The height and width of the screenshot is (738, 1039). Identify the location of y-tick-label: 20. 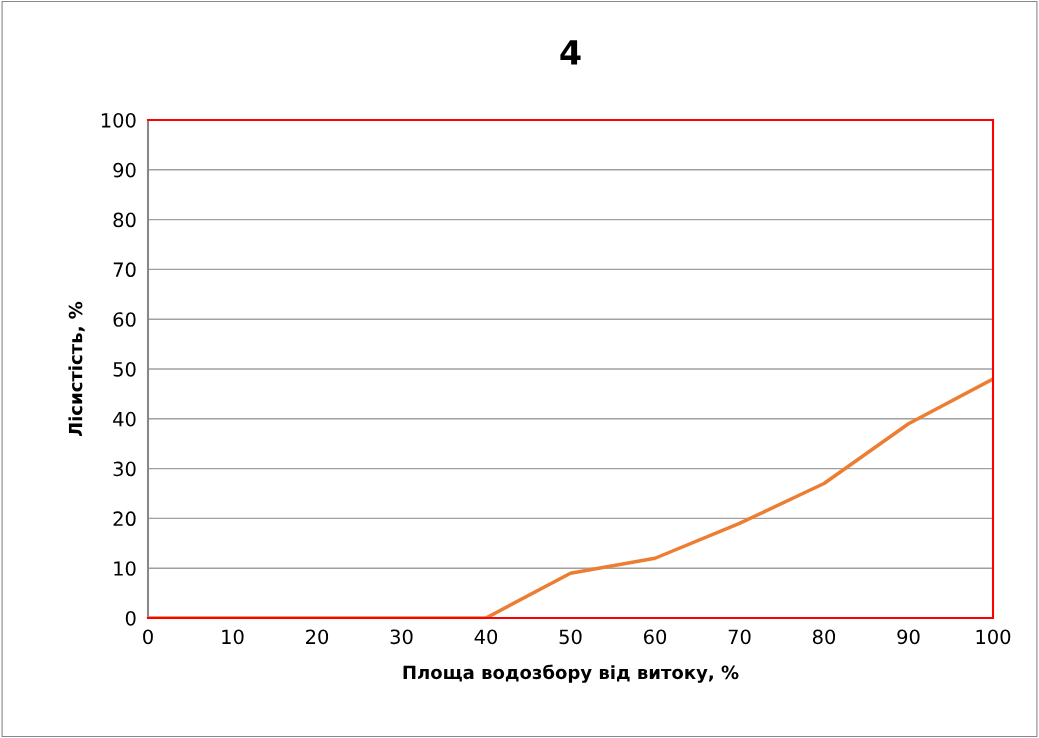
(124, 519).